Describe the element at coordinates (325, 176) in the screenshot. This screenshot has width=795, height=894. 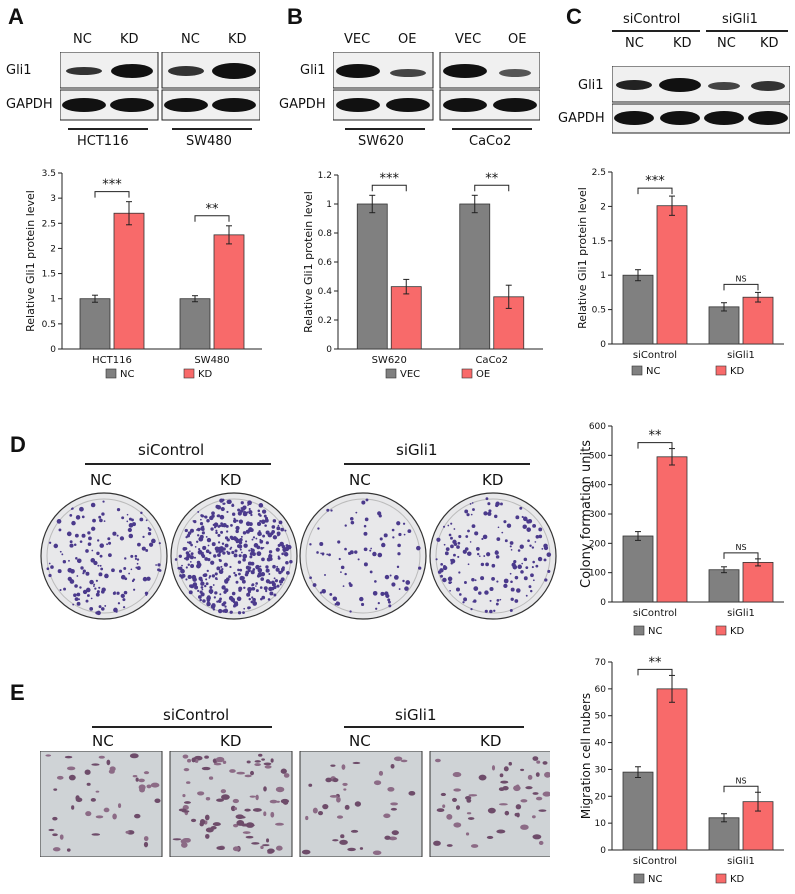
I see `y-tick-label: 1.2` at that location.